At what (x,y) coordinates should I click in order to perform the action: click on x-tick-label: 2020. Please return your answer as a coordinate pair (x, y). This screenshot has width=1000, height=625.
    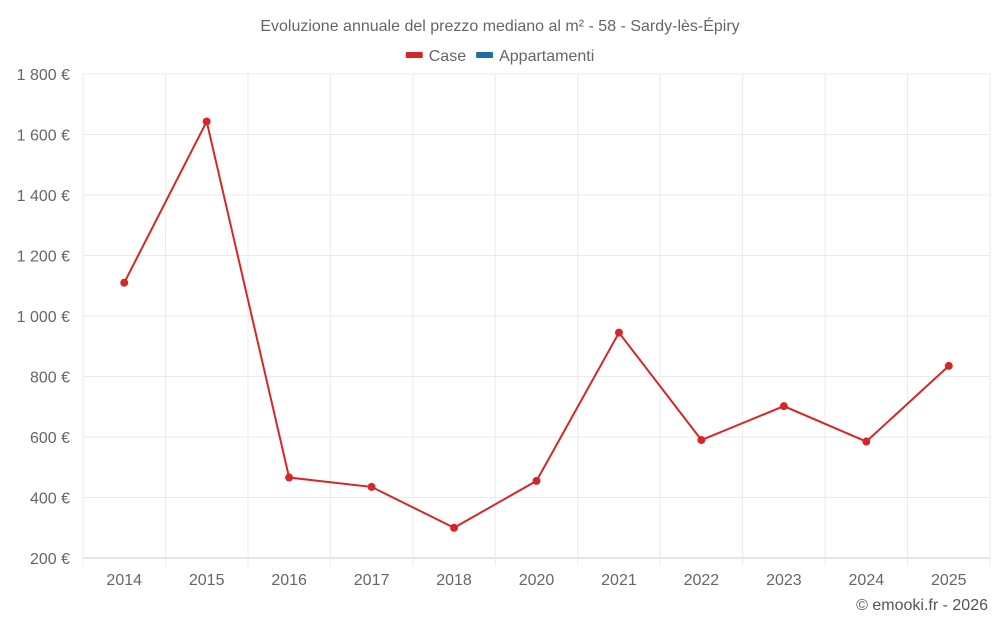
    Looking at the image, I should click on (537, 580).